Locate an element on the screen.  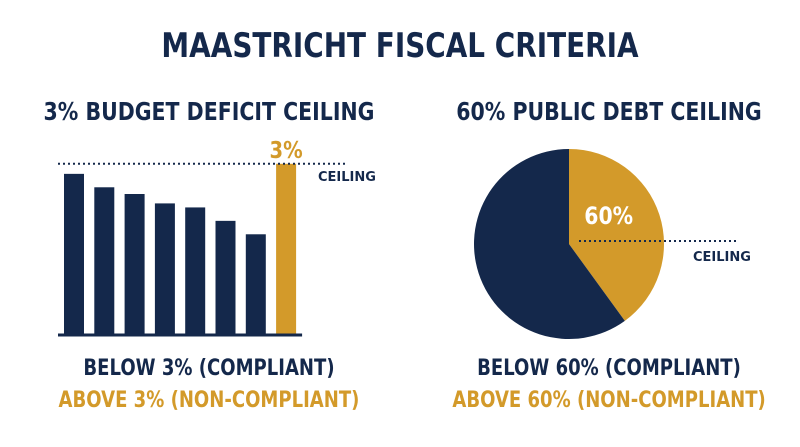
bar-highlight is located at coordinates (286, 249).